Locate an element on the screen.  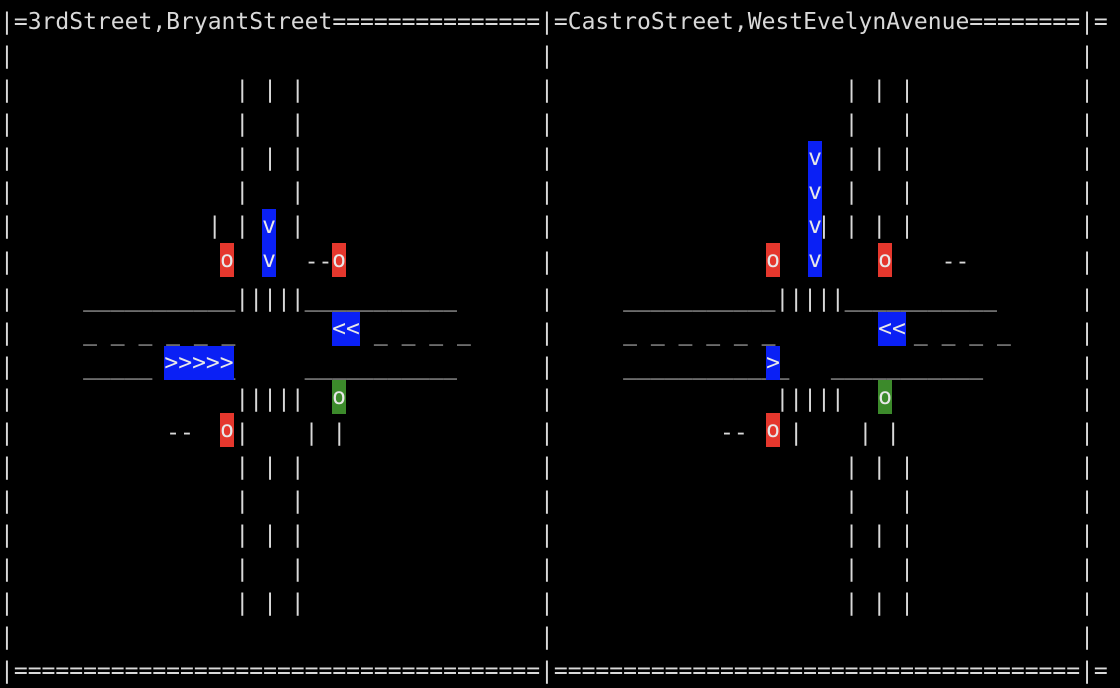
vehicle-eastbound: >>>>> is located at coordinates (199, 363).